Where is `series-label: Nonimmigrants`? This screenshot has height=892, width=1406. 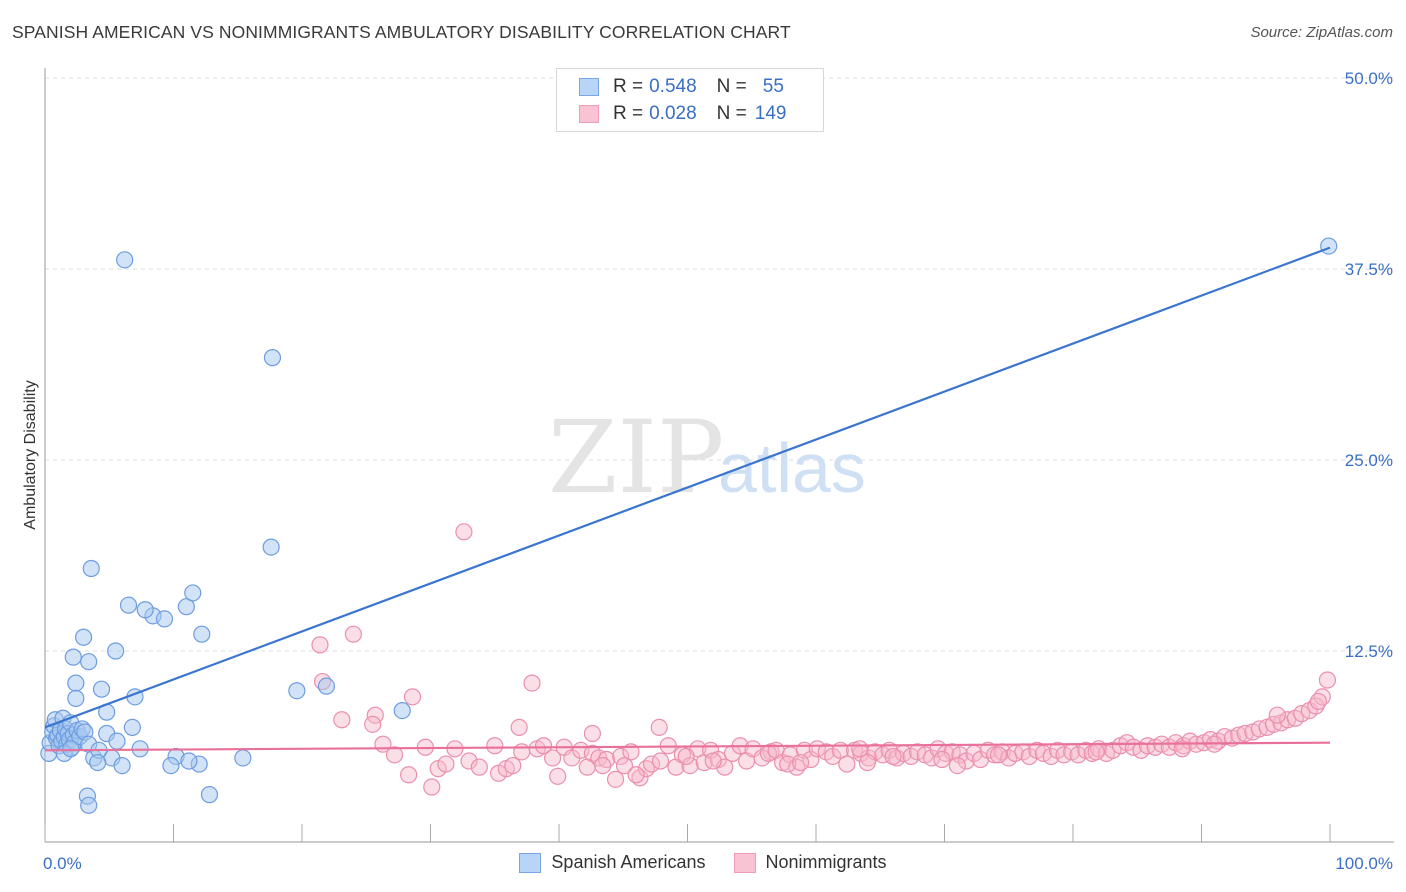
series-label: Nonimmigrants is located at coordinates (826, 862).